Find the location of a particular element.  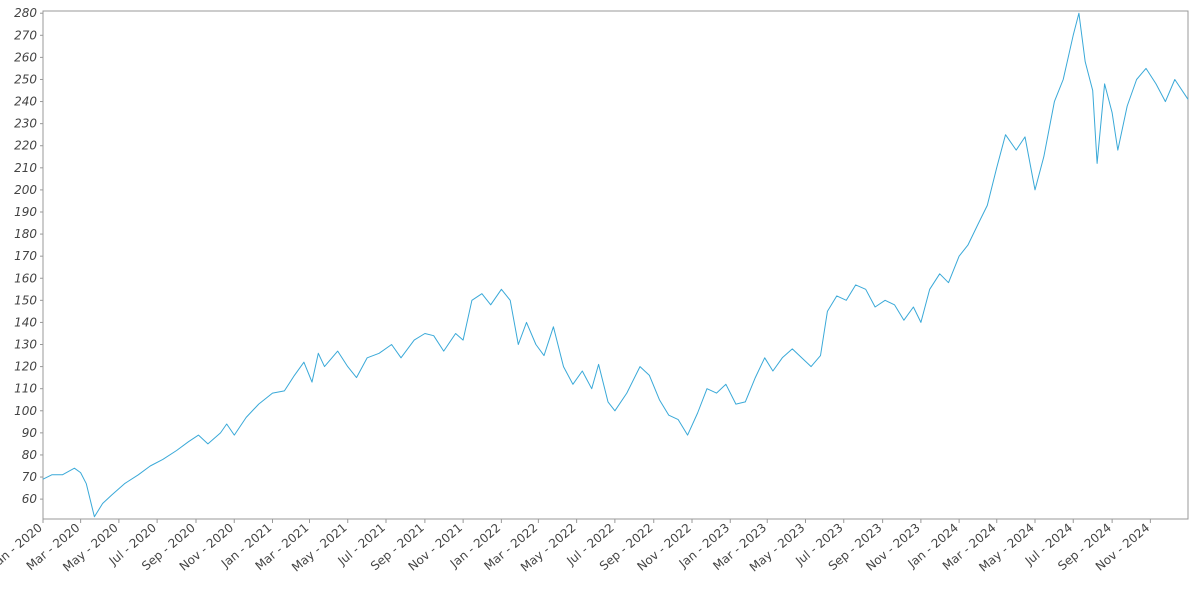

y-tick-label: 270 is located at coordinates (25, 35).